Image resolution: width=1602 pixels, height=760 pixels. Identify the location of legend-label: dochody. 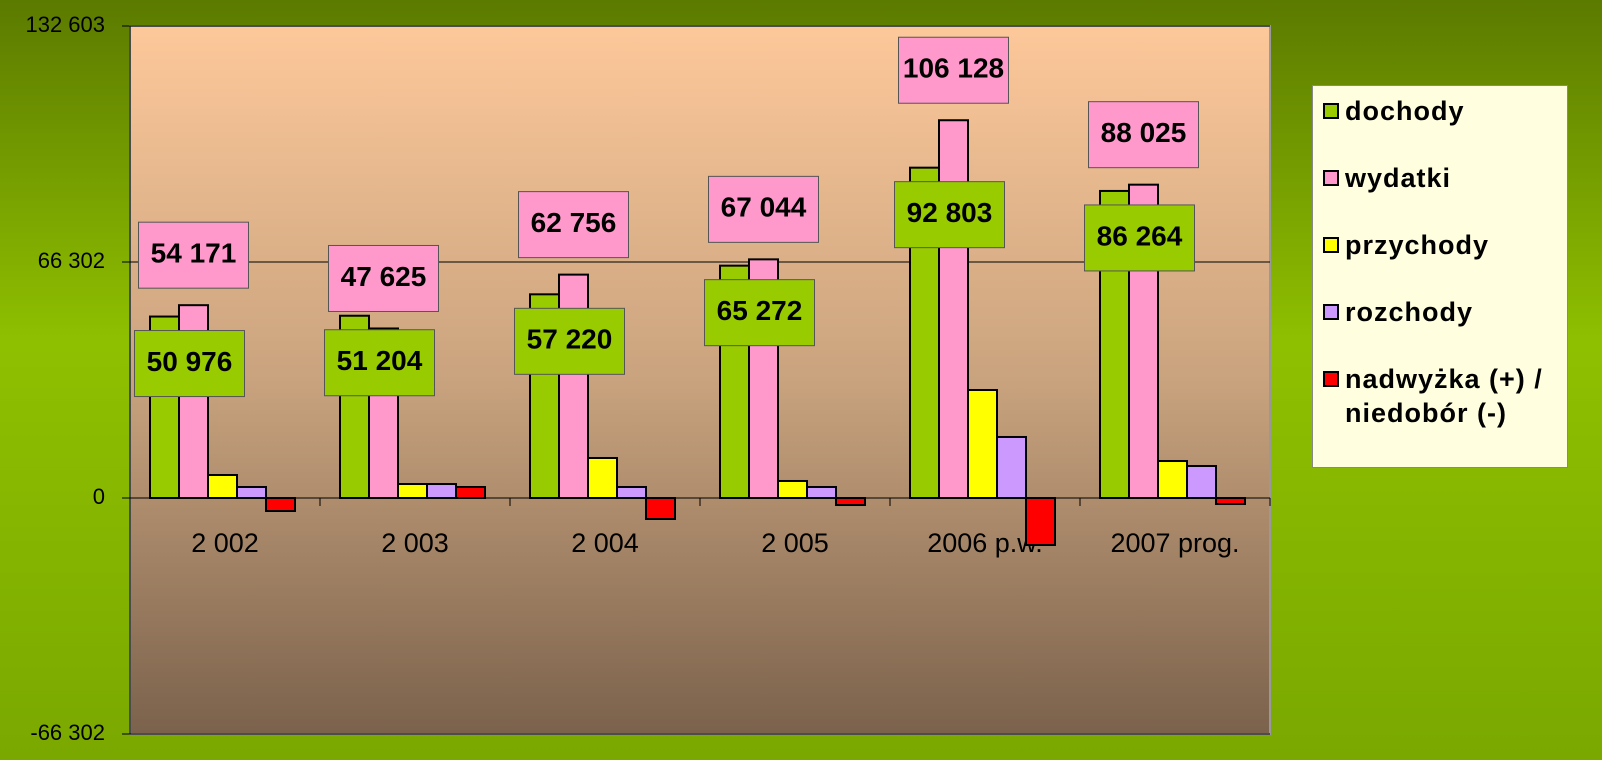
(1405, 111).